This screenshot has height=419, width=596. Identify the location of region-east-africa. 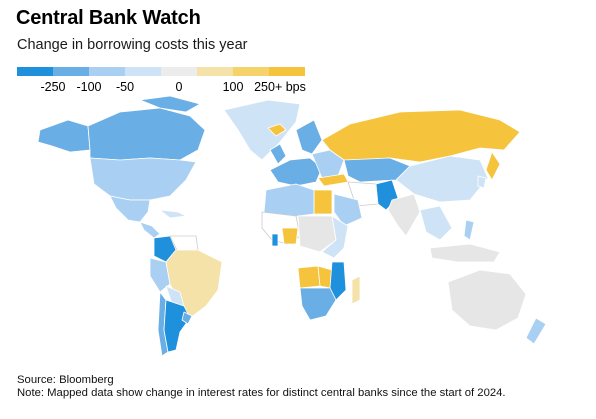
(335, 237).